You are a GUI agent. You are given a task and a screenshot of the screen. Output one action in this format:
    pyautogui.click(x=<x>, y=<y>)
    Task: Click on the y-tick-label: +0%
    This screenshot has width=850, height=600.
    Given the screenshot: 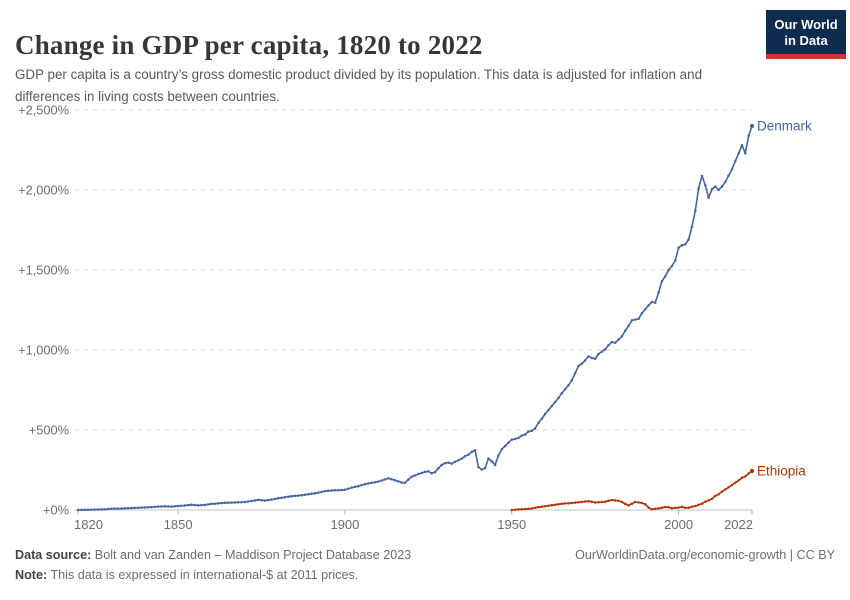 What is the action you would take?
    pyautogui.click(x=56, y=510)
    